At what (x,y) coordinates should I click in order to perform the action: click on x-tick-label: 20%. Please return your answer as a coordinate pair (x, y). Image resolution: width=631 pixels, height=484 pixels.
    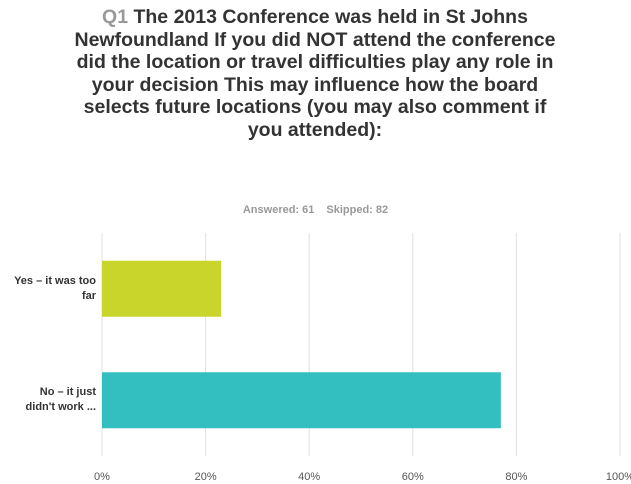
    Looking at the image, I should click on (206, 477).